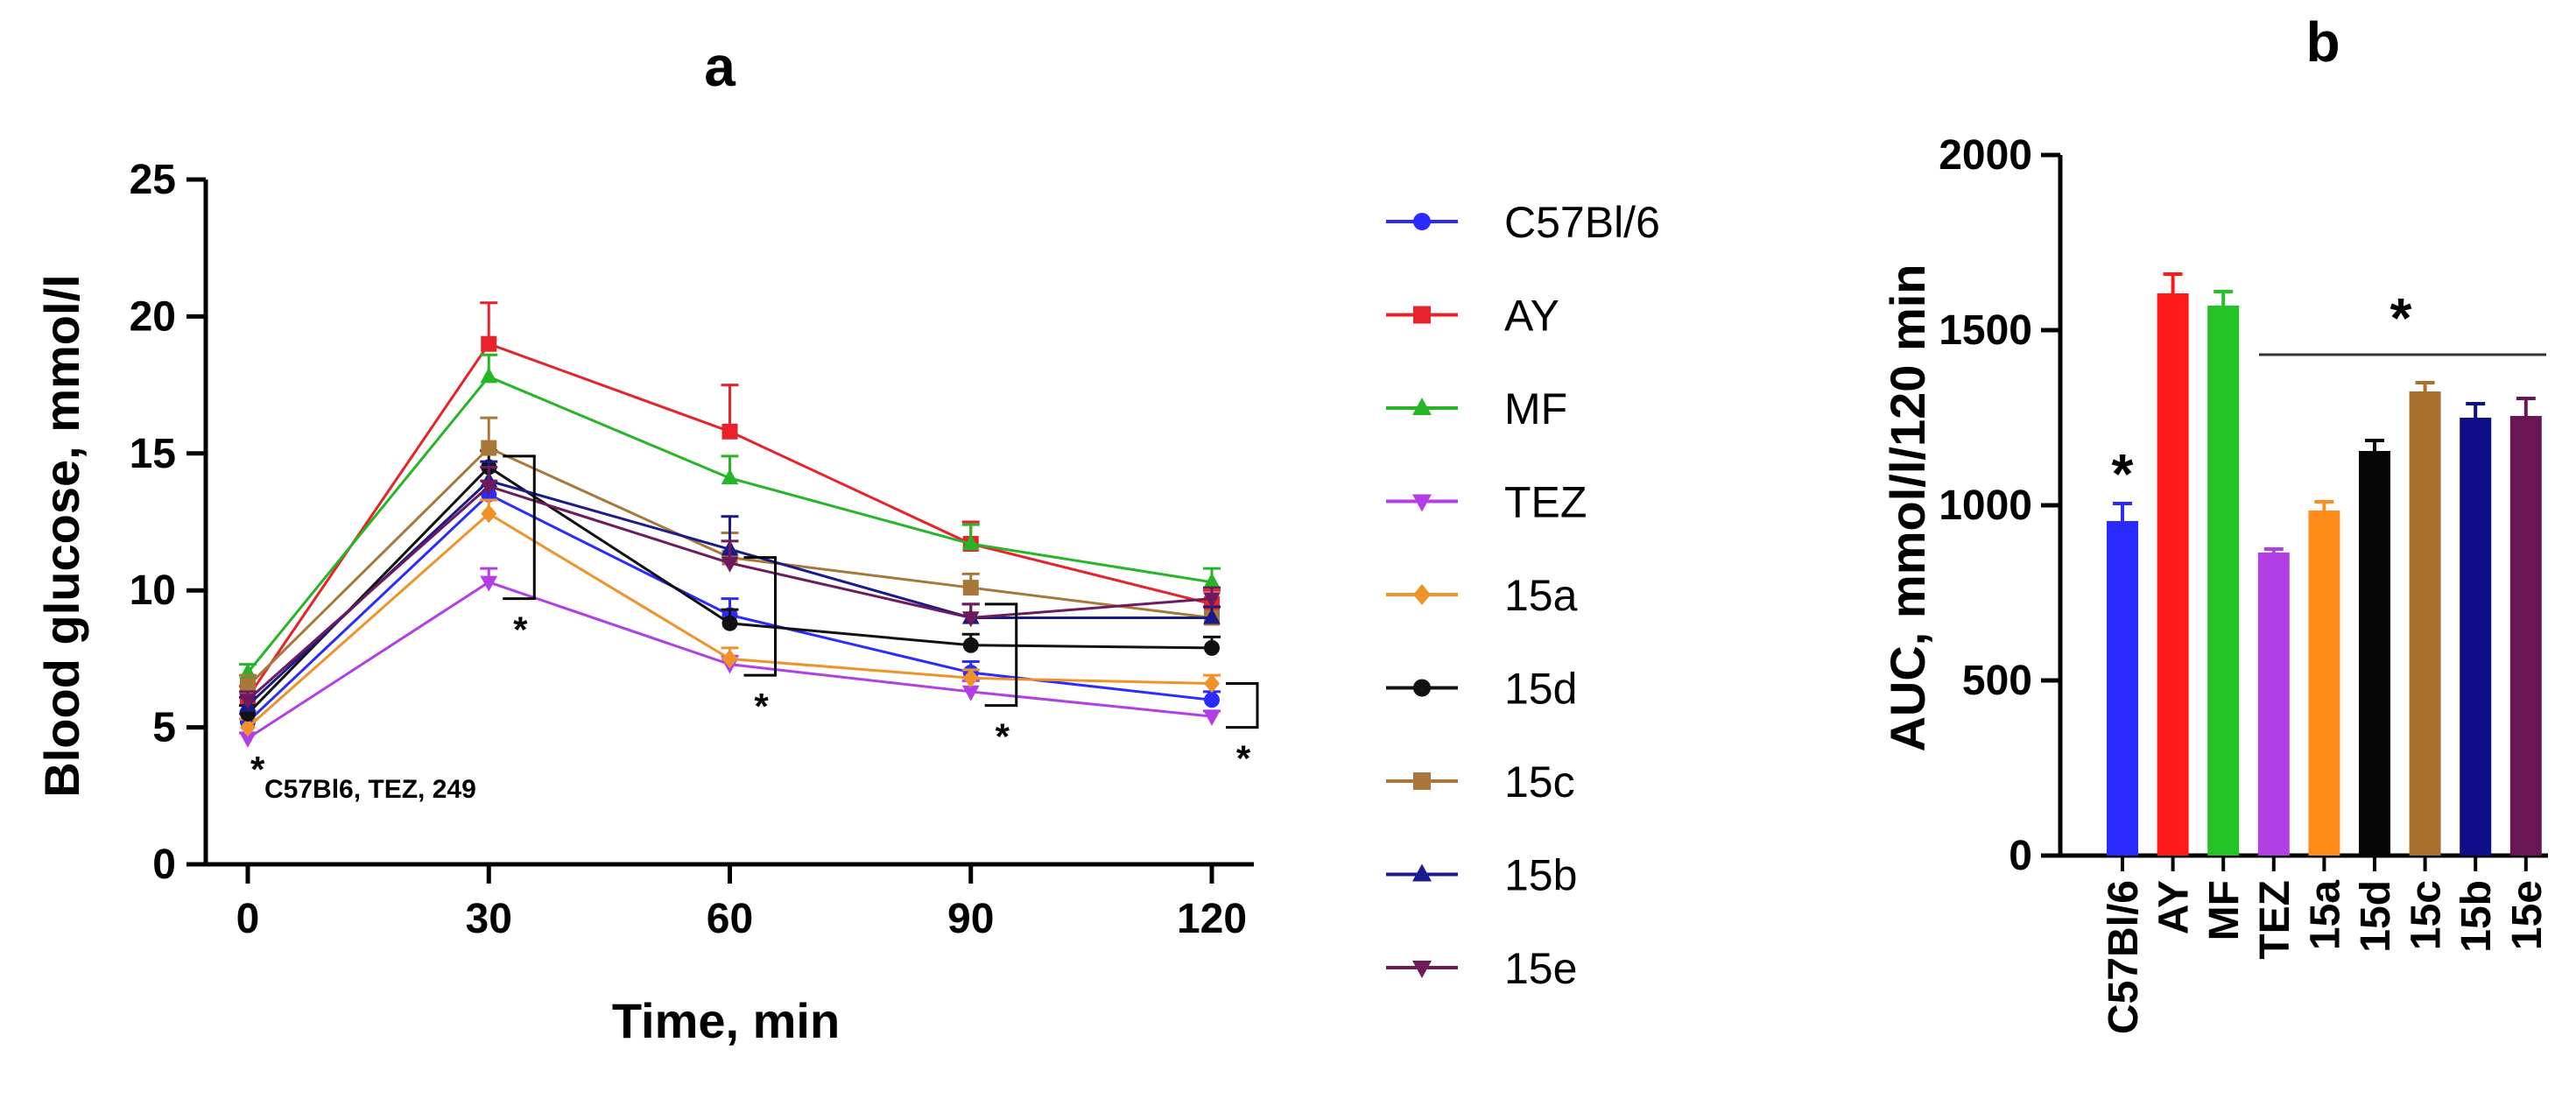 The width and height of the screenshot is (2576, 1106). I want to click on series-15e, so click(730, 587).